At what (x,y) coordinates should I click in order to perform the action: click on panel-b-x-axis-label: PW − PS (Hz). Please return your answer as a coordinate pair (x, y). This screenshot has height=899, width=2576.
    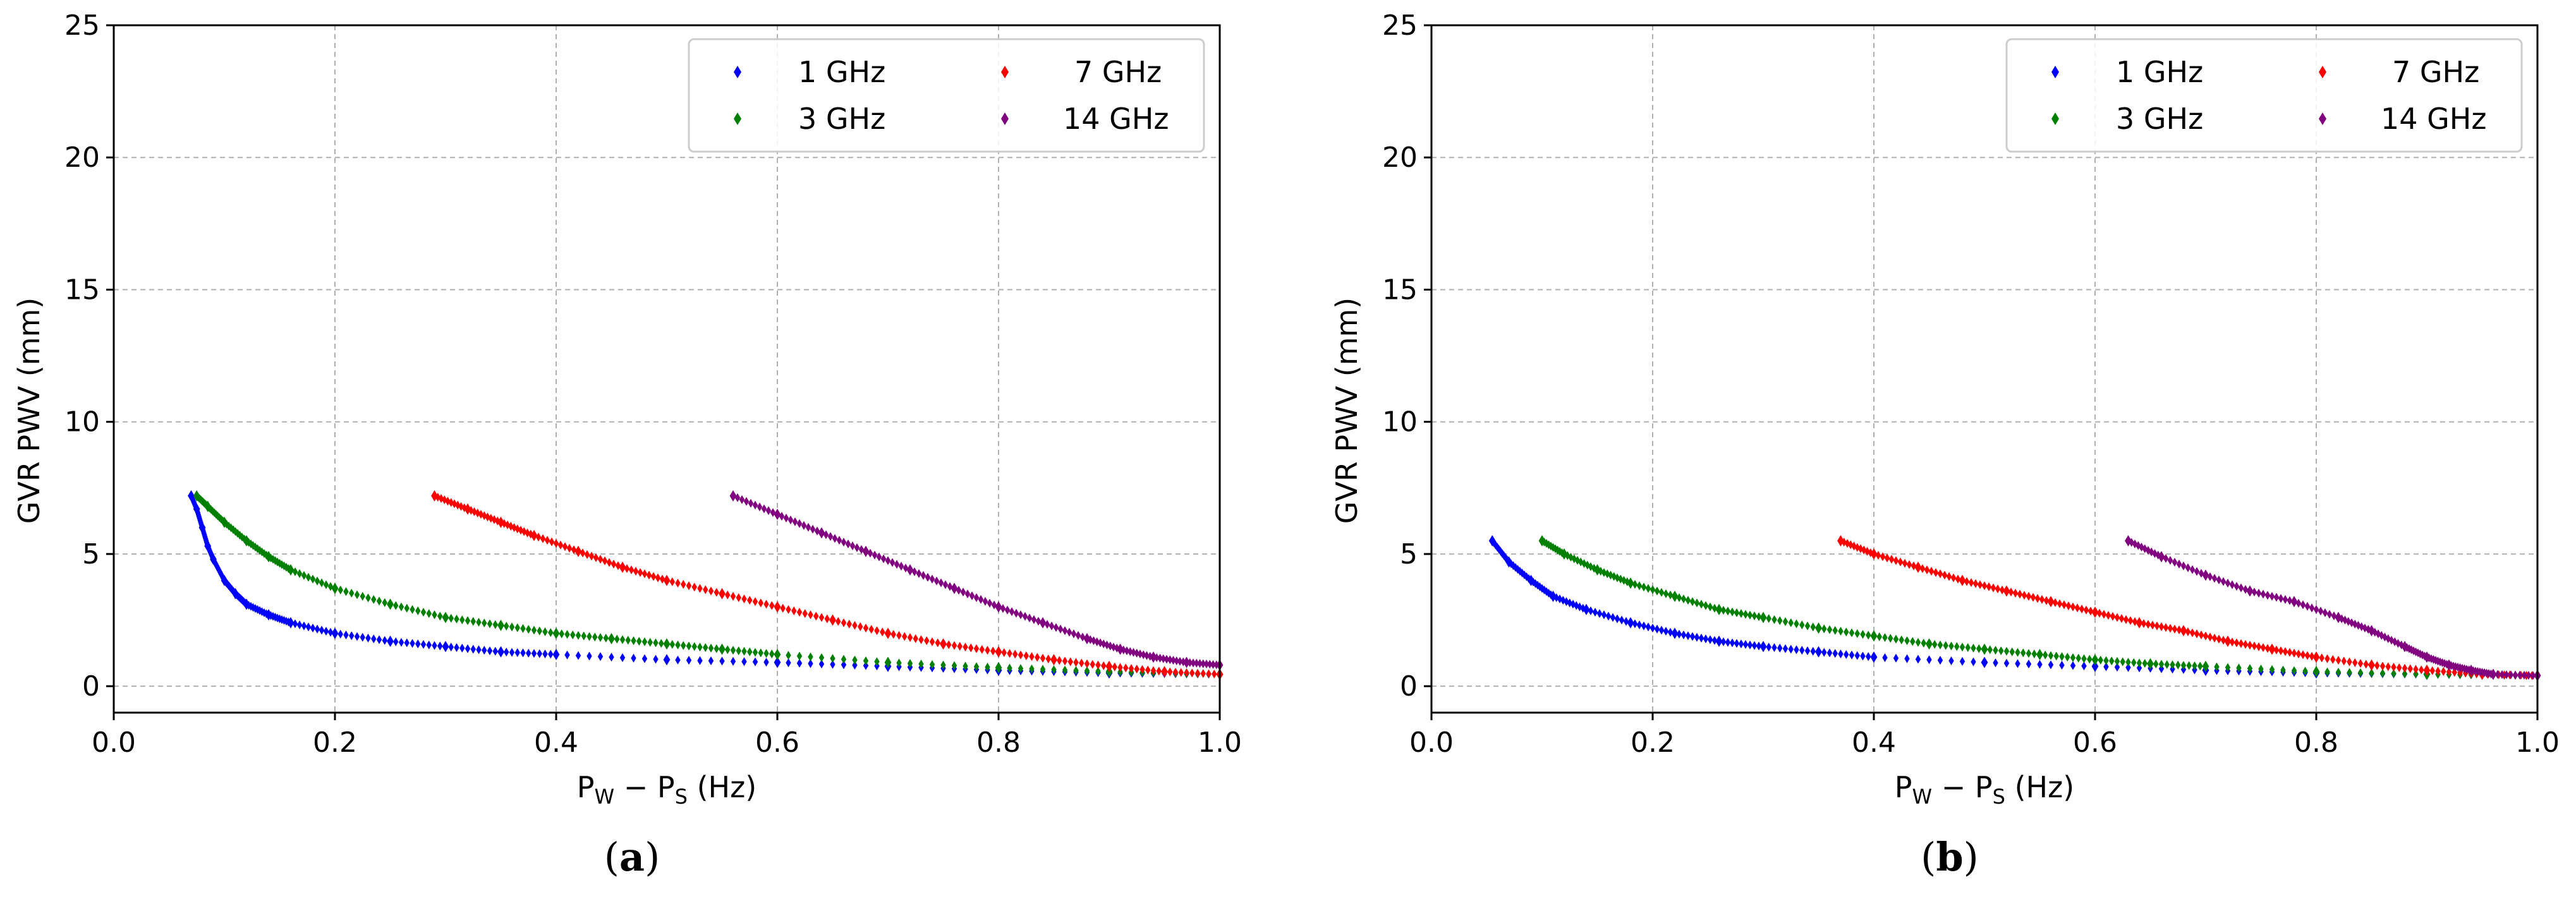
    Looking at the image, I should click on (1984, 789).